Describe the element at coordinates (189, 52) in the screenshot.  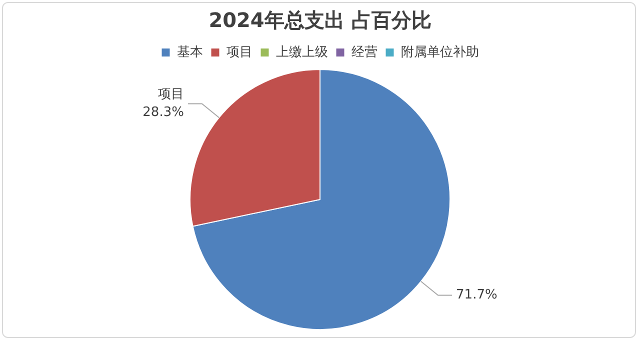
I see `legend-label: 基本` at that location.